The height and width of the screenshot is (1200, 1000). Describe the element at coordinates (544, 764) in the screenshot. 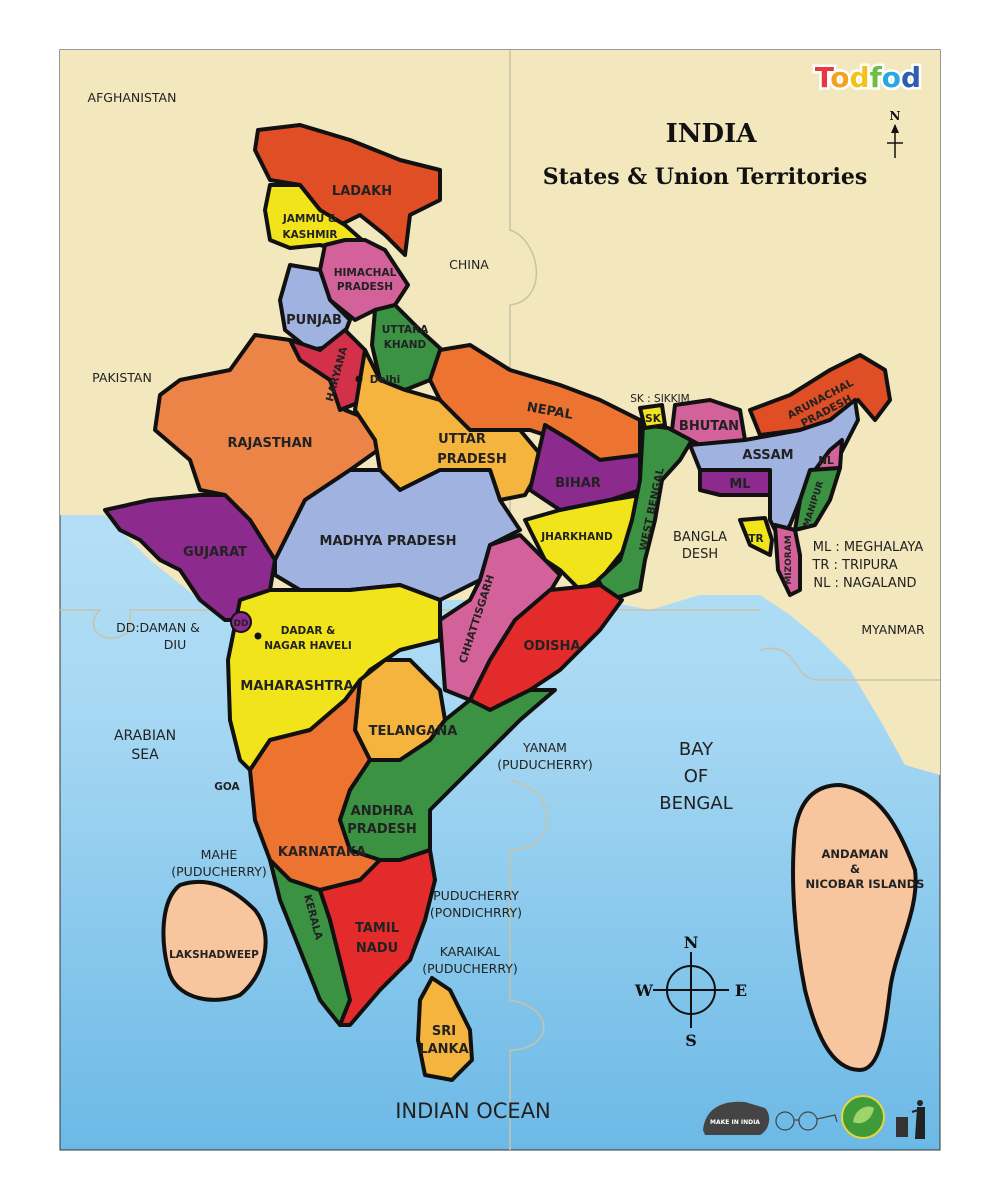

I see `label-yanam: (PUDUCHERRY)` at that location.